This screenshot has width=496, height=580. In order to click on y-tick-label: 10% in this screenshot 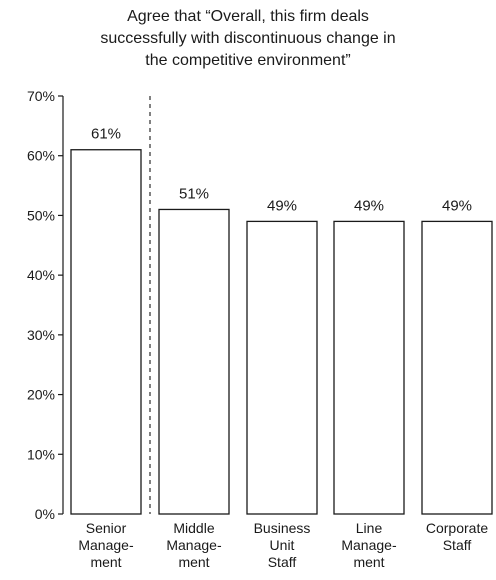, I will do `click(41, 454)`.